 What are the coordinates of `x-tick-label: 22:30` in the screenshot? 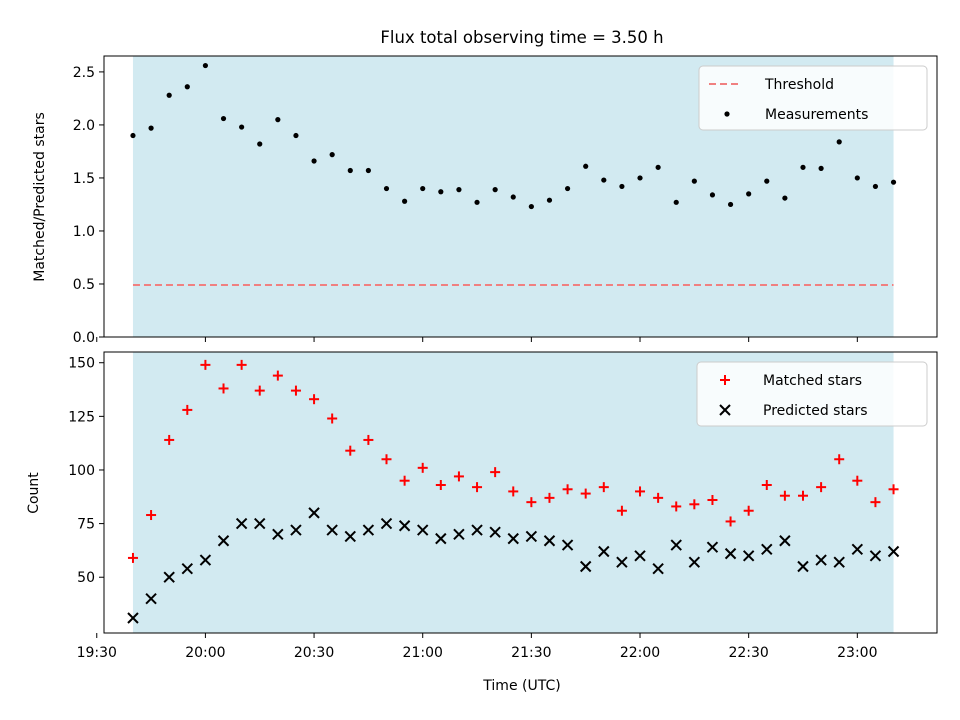 It's located at (748, 653).